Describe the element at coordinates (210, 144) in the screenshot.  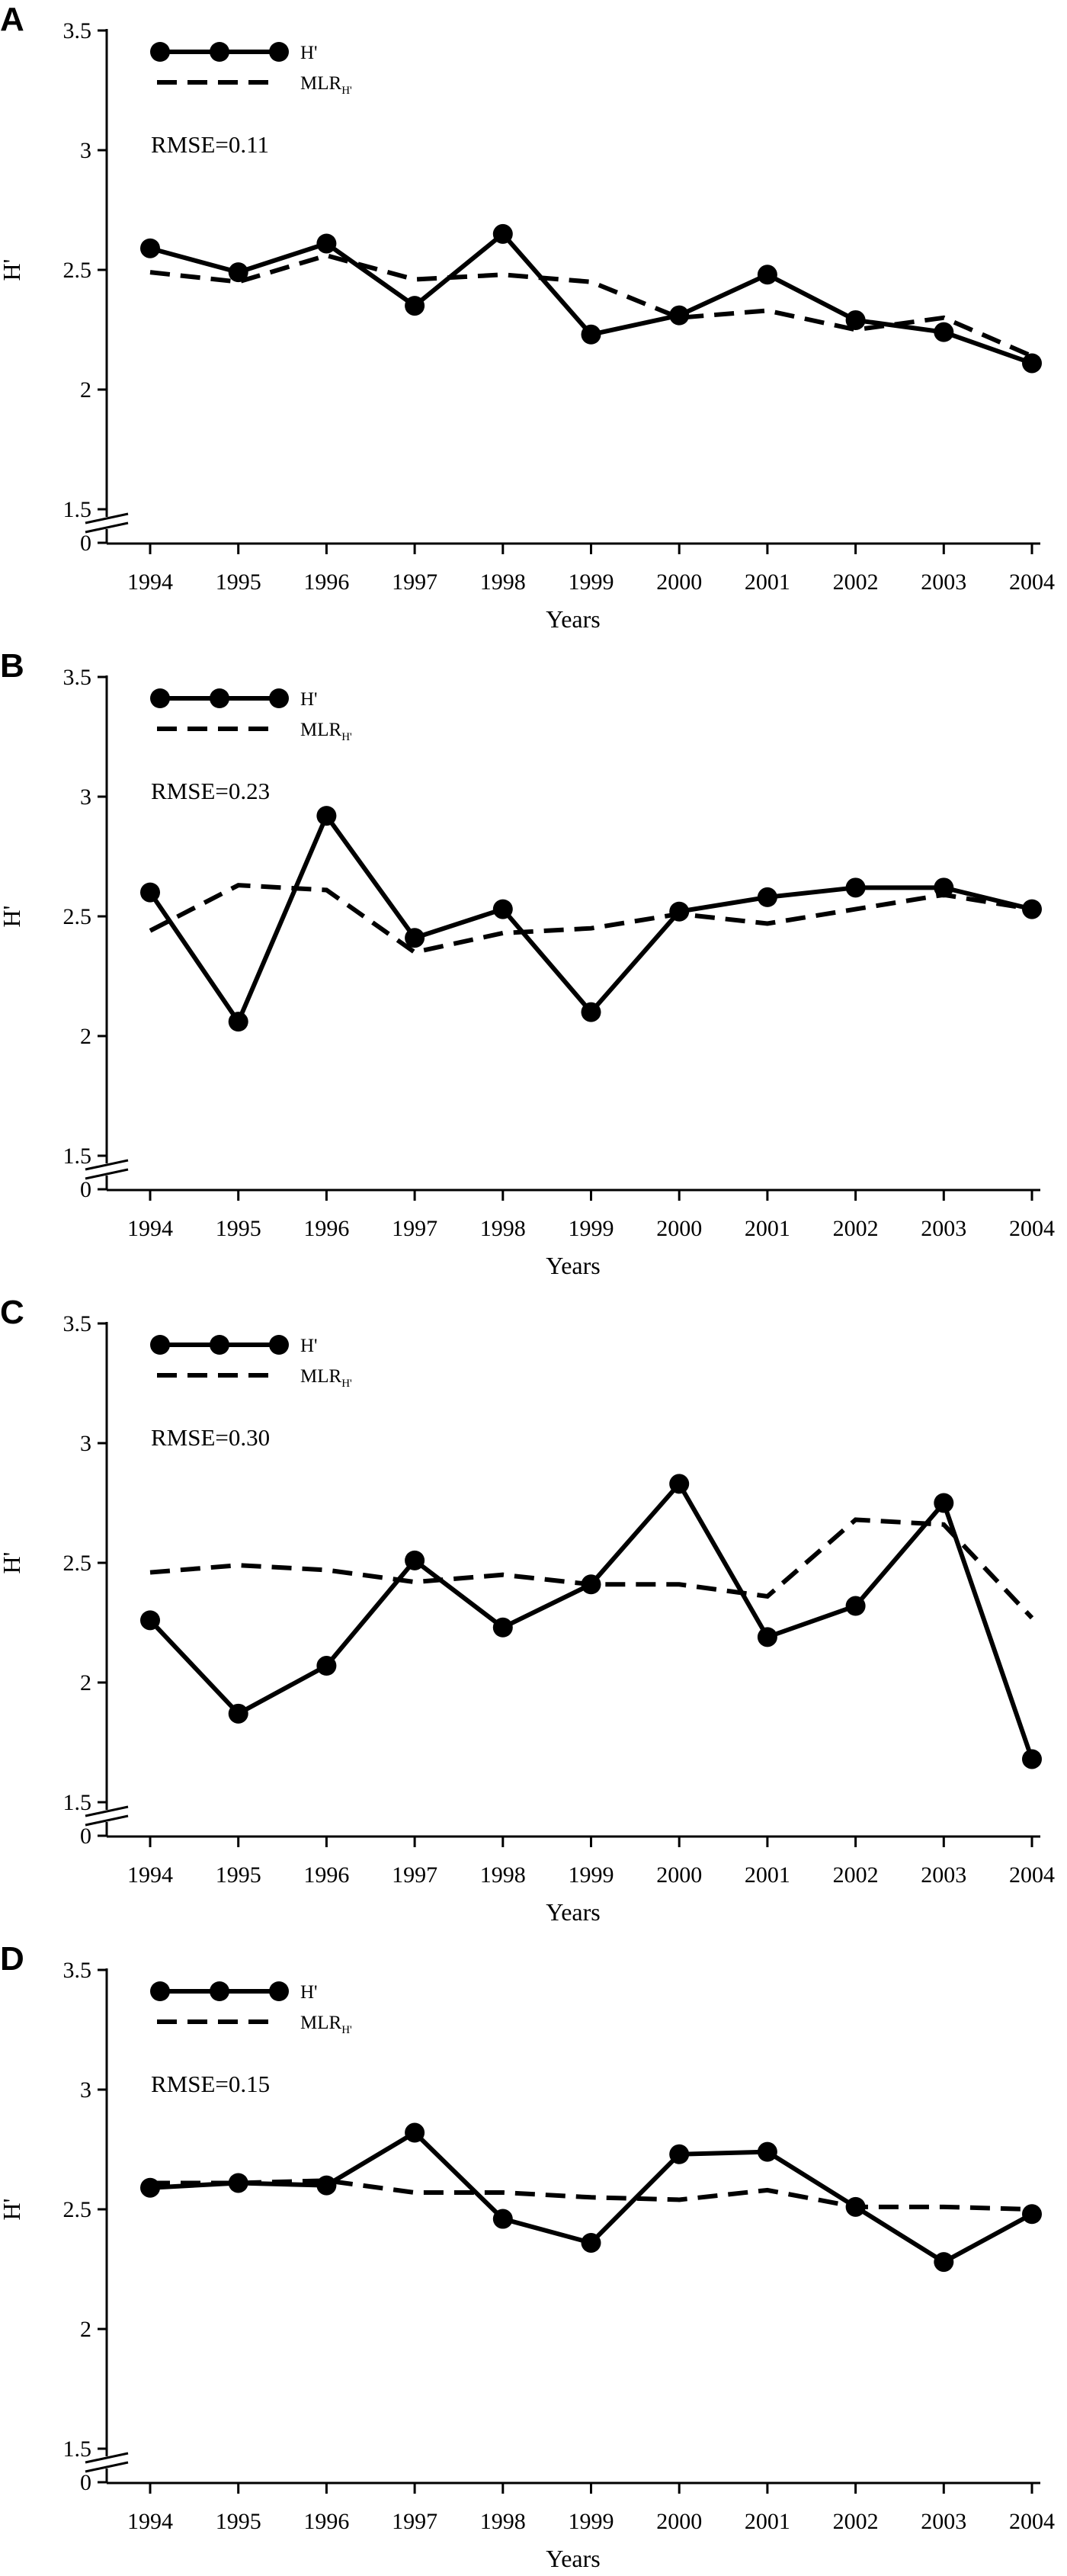
I see `rmse-annotation: RMSE=0.11` at that location.